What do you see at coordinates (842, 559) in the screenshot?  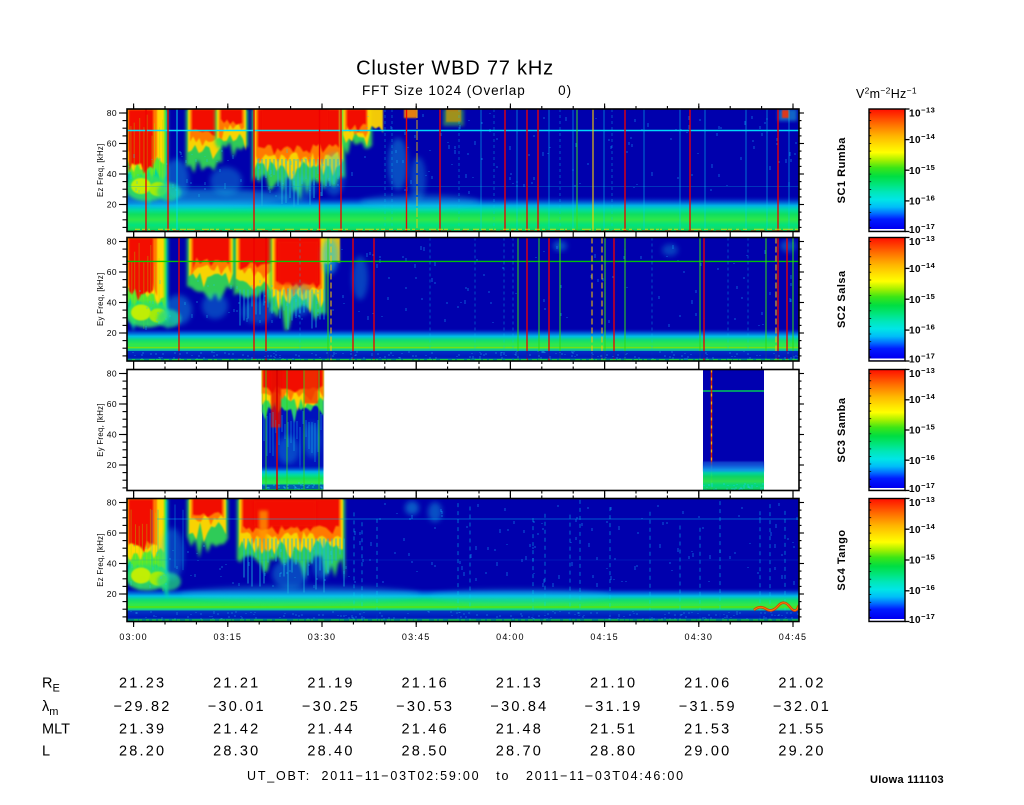 I see `svg-text: SC4 Tango` at bounding box center [842, 559].